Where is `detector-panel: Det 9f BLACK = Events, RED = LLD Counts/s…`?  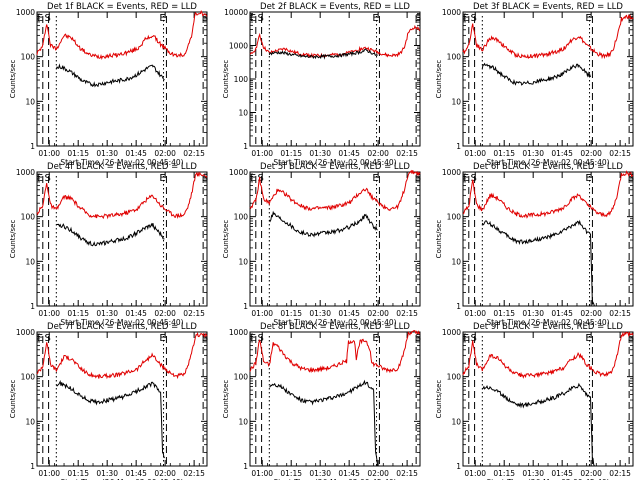
detector-panel: Det 9f BLACK = Events, RED = LLD Counts/s… is located at coordinates (534, 401).